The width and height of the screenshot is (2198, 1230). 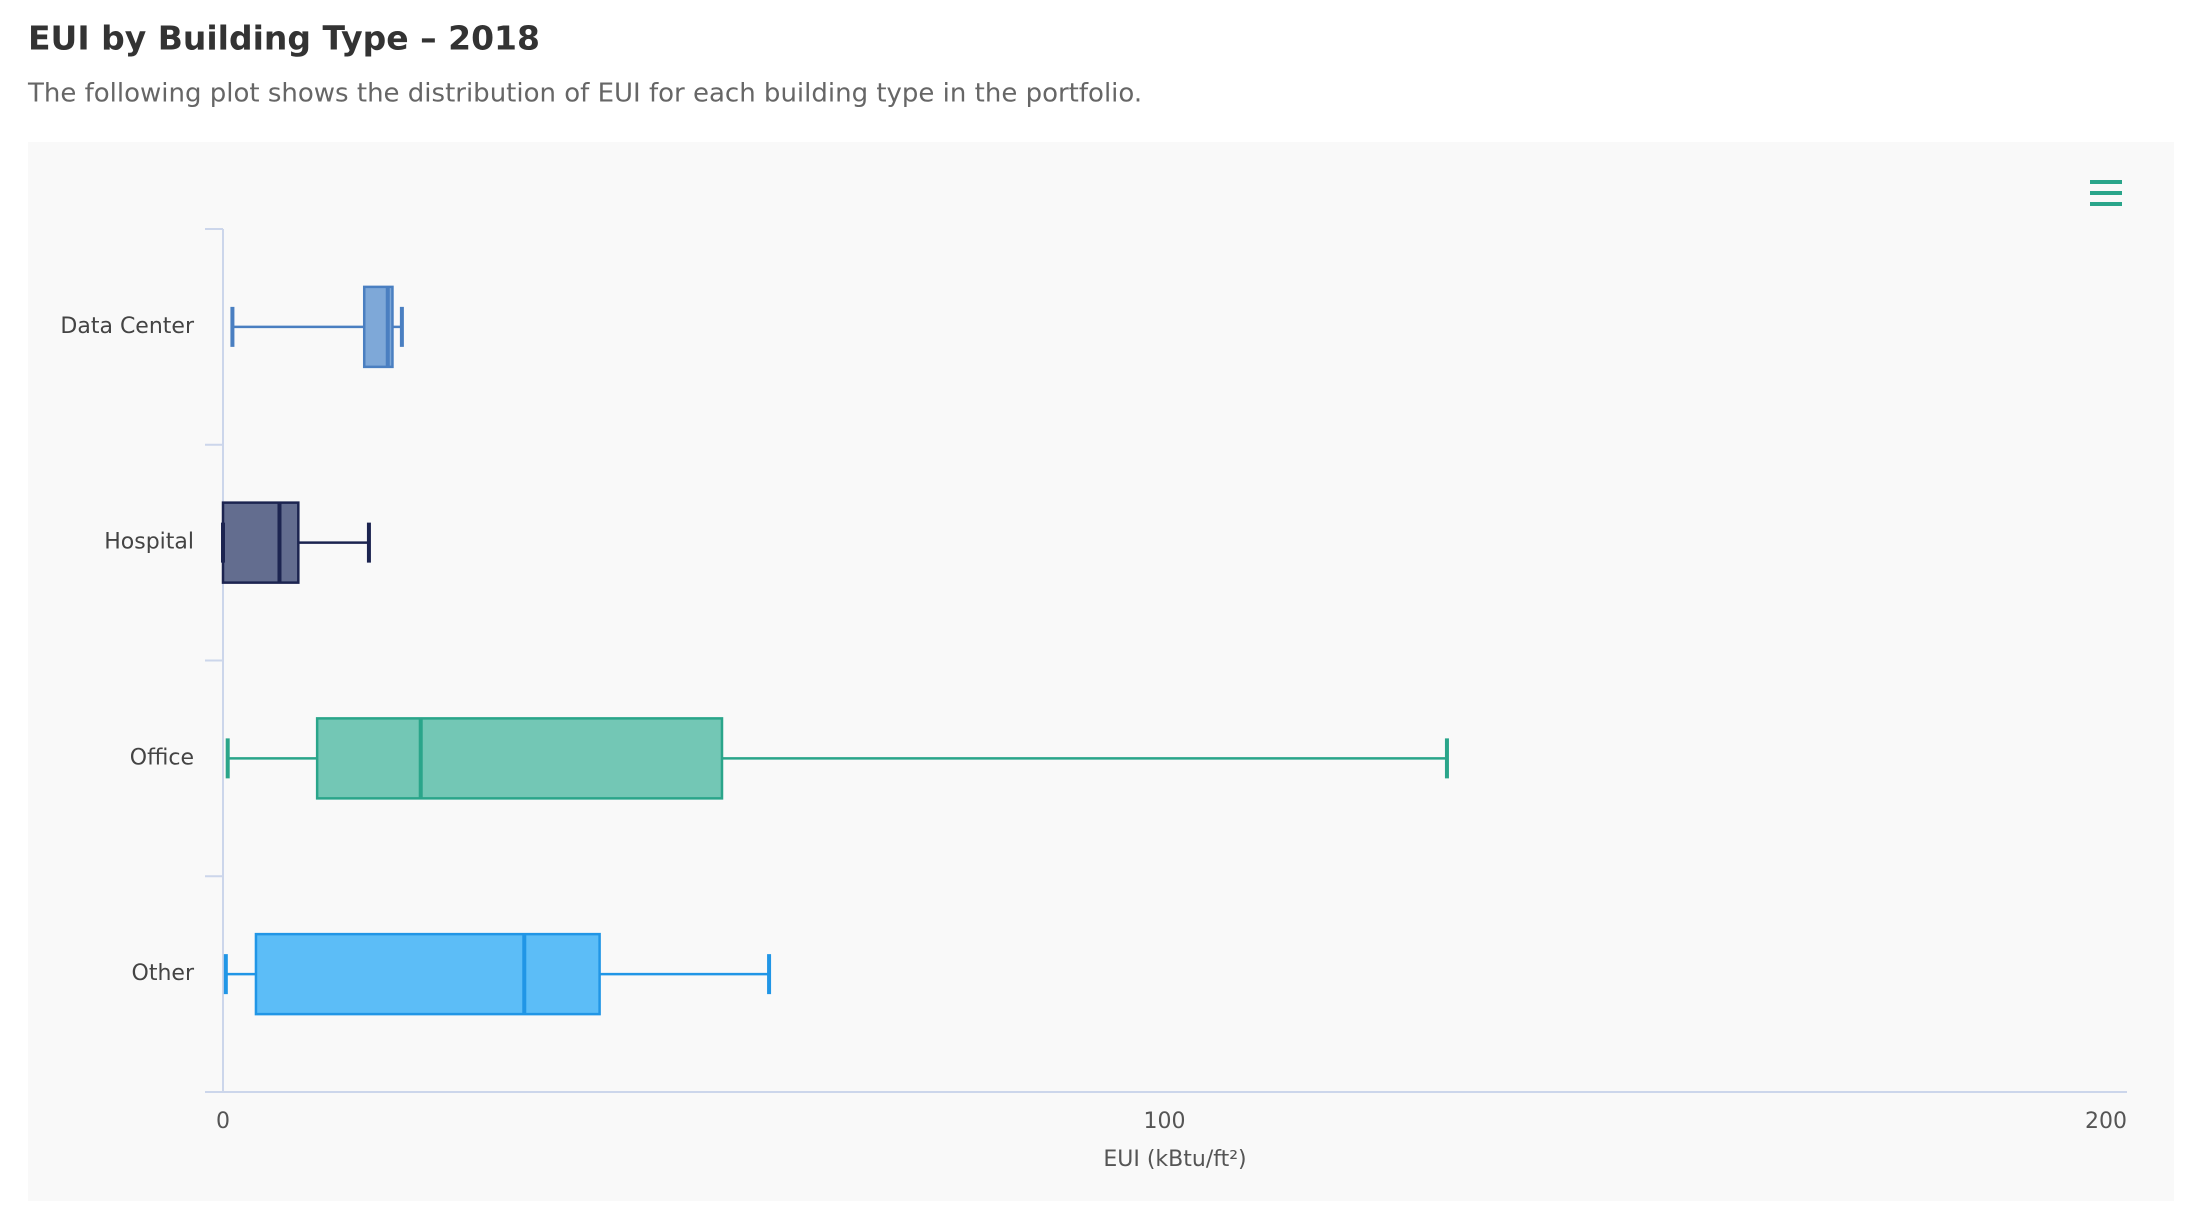 I want to click on y-tick-label: Office, so click(x=162, y=757).